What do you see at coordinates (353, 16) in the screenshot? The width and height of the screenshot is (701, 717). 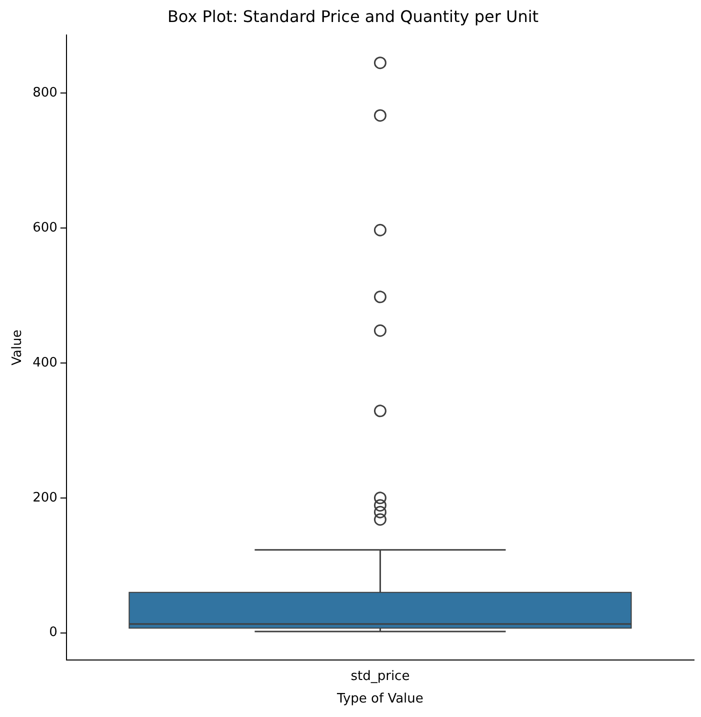 I see `chart-title: Box Plot: Standard Price and Quantity per Unit` at bounding box center [353, 16].